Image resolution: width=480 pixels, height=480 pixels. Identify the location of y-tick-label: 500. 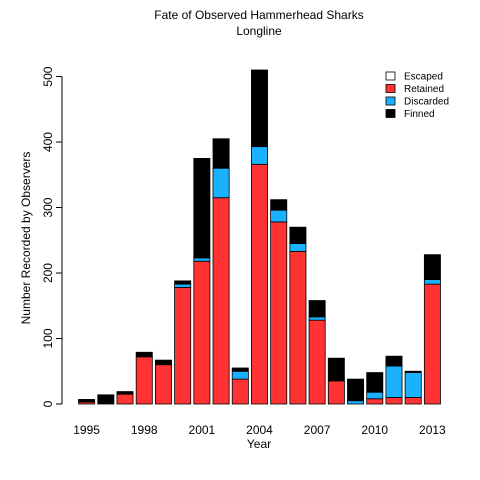
(48, 76).